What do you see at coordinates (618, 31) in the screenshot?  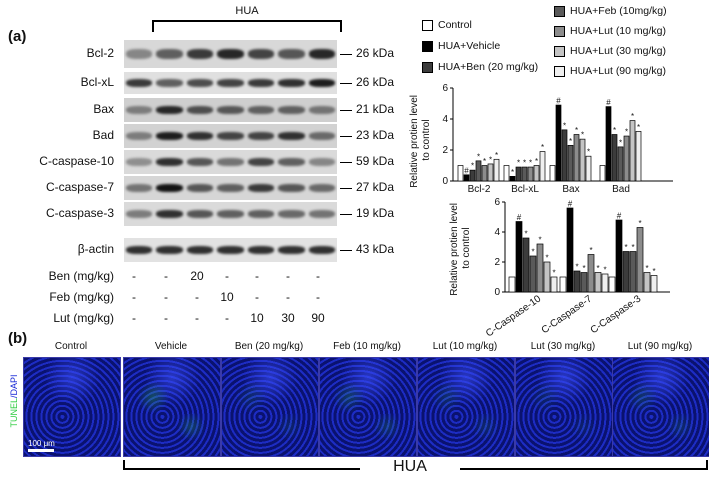 I see `legend-label: HUA+Lut (10 mg/kg)` at bounding box center [618, 31].